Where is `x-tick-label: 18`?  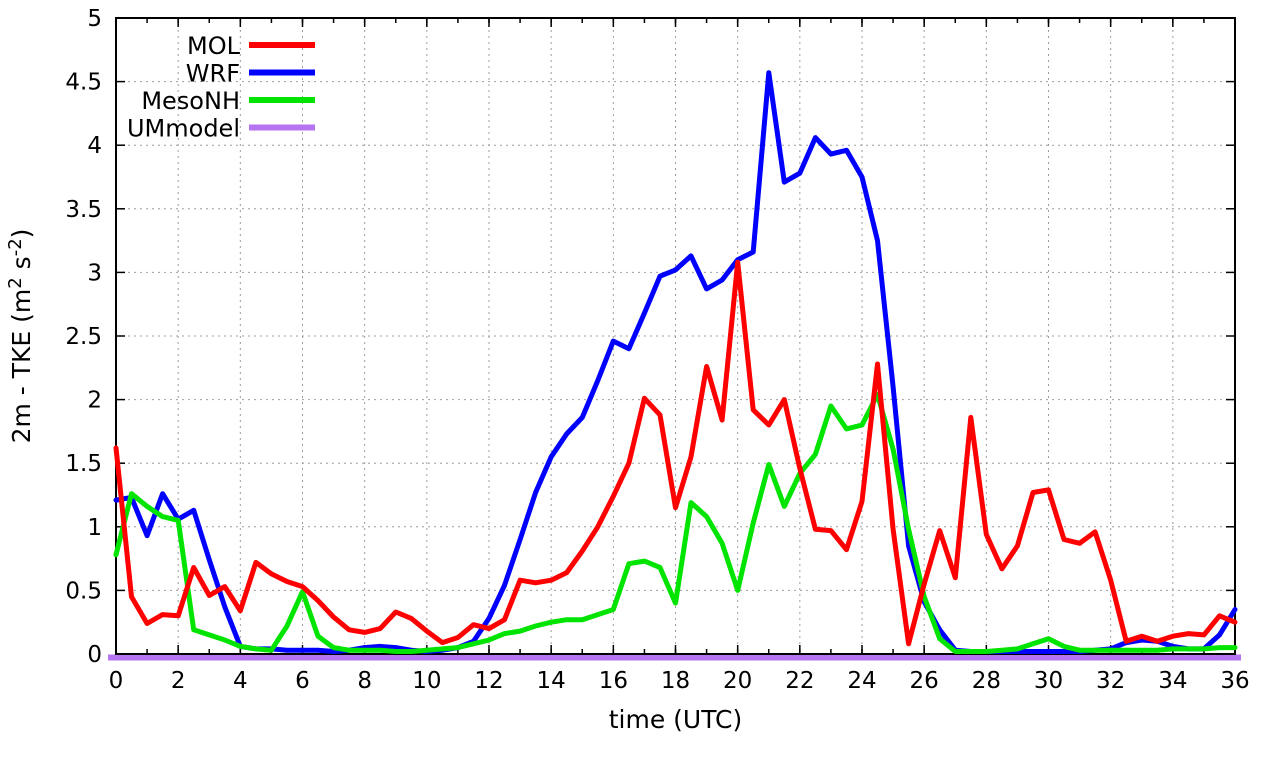
x-tick-label: 18 is located at coordinates (675, 681).